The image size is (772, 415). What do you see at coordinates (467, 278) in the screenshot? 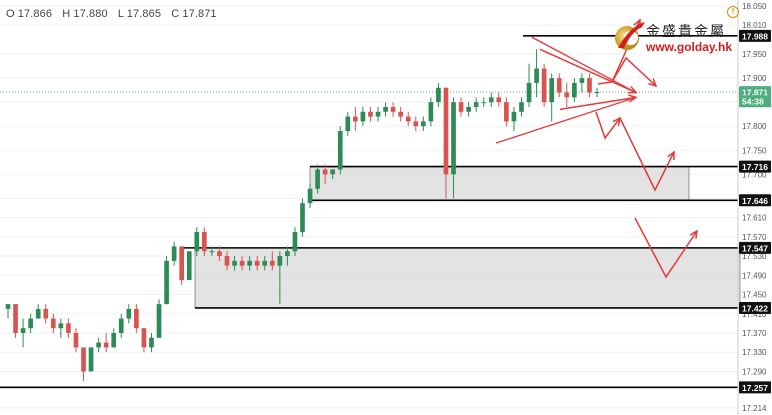
I see `price-zone` at bounding box center [467, 278].